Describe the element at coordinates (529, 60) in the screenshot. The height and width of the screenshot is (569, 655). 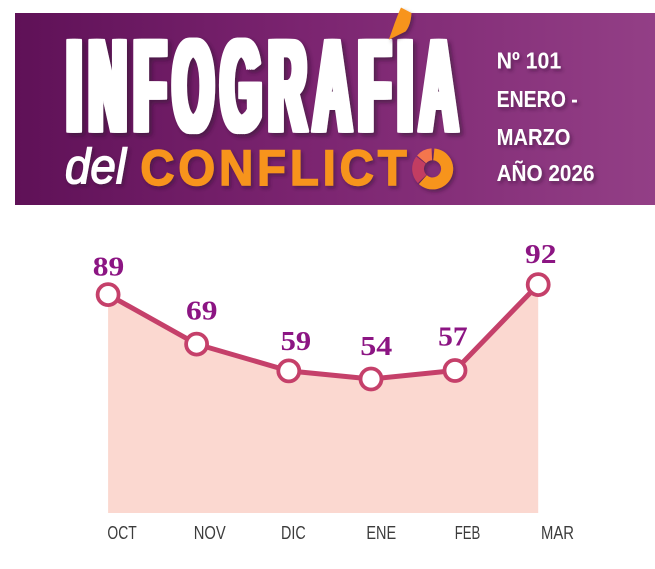
I see `svg-text: Nº 101` at that location.